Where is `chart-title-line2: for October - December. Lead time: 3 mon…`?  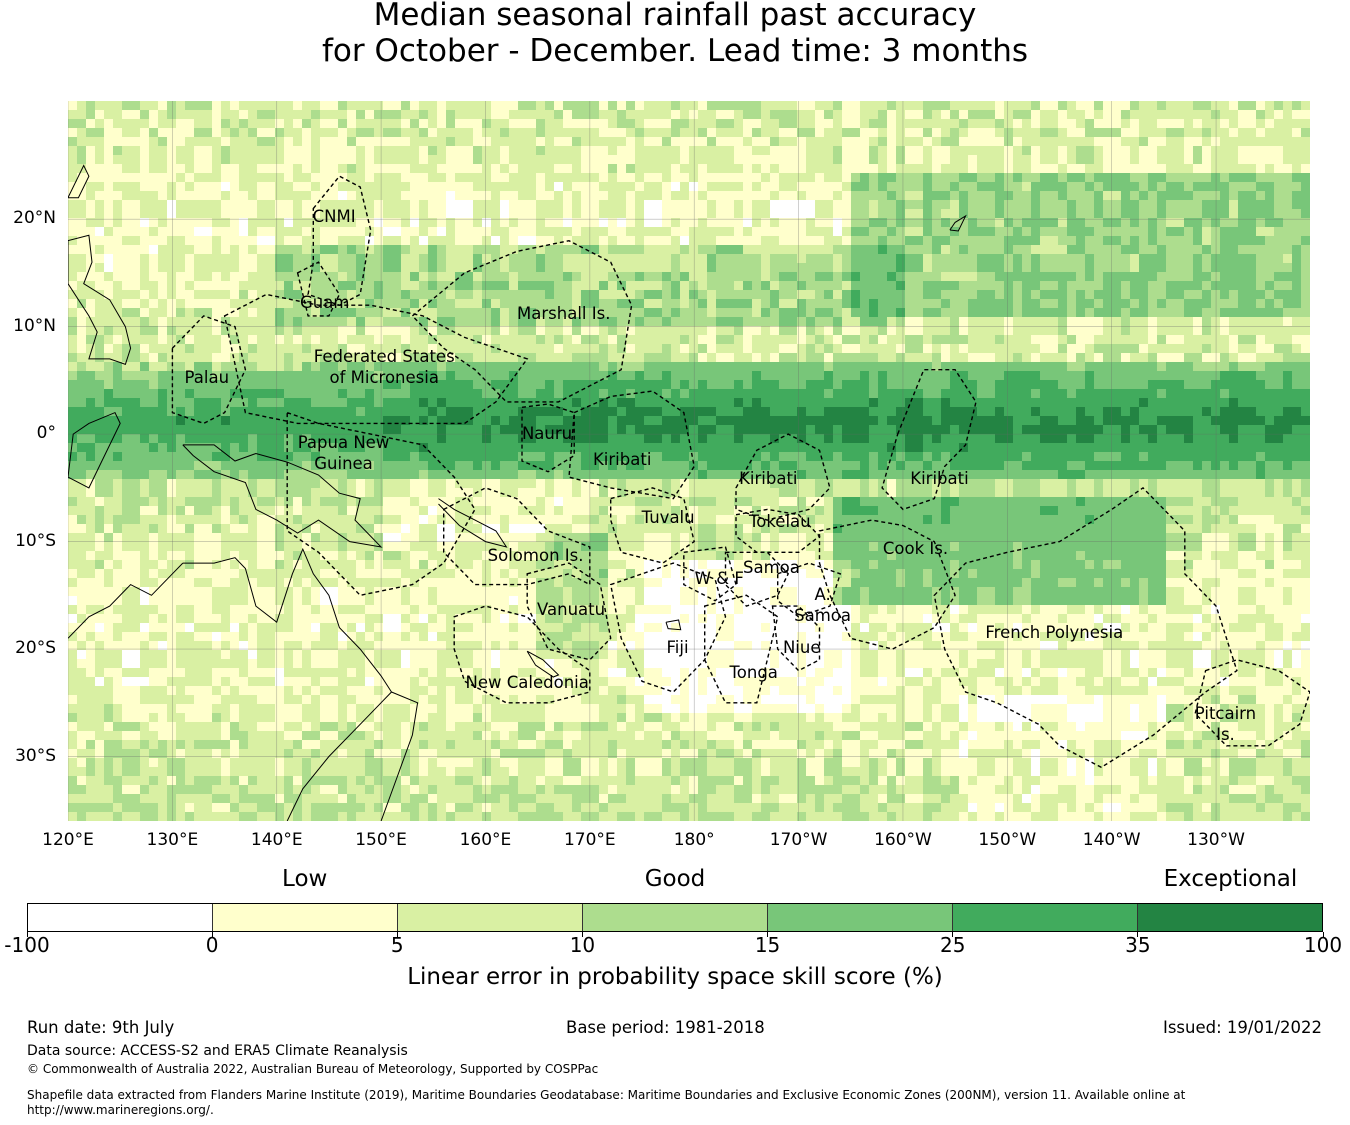
chart-title-line2: for October - December. Lead time: 3 mon… is located at coordinates (675, 51).